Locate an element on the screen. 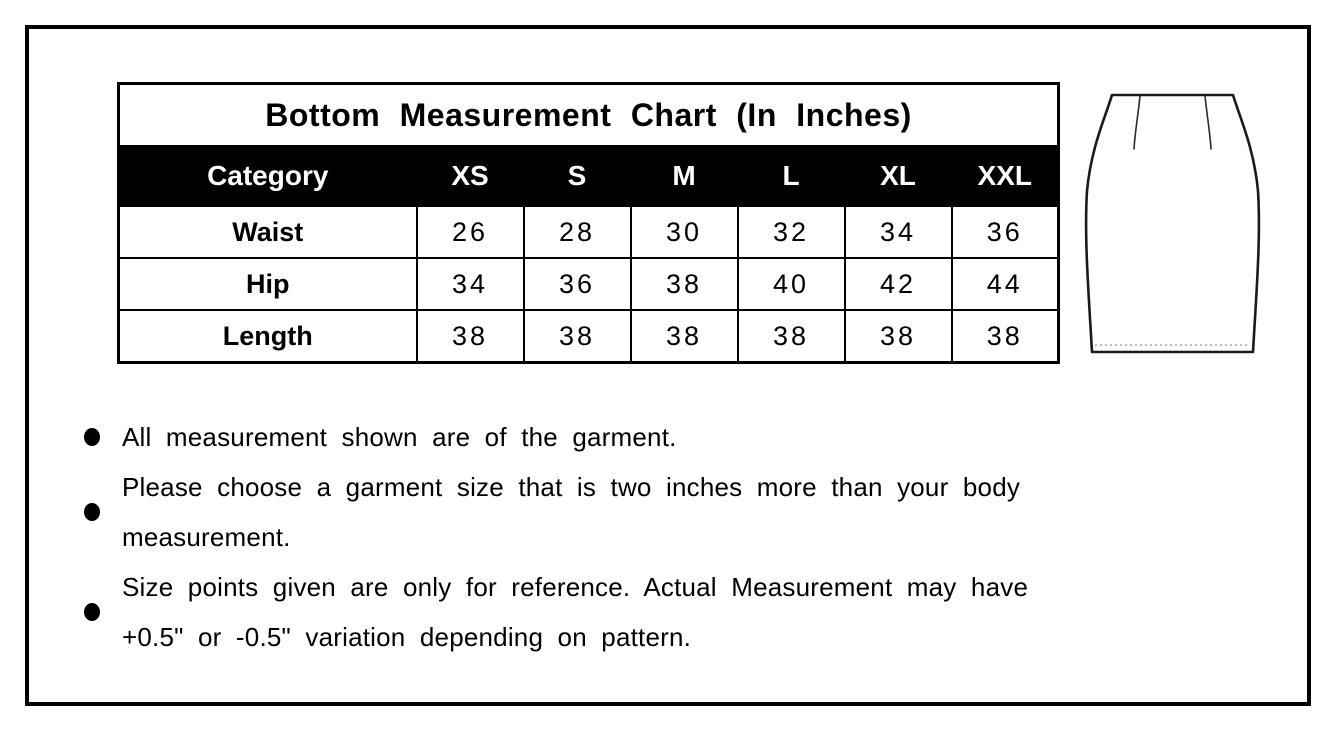  header-size-m: M is located at coordinates (684, 176).